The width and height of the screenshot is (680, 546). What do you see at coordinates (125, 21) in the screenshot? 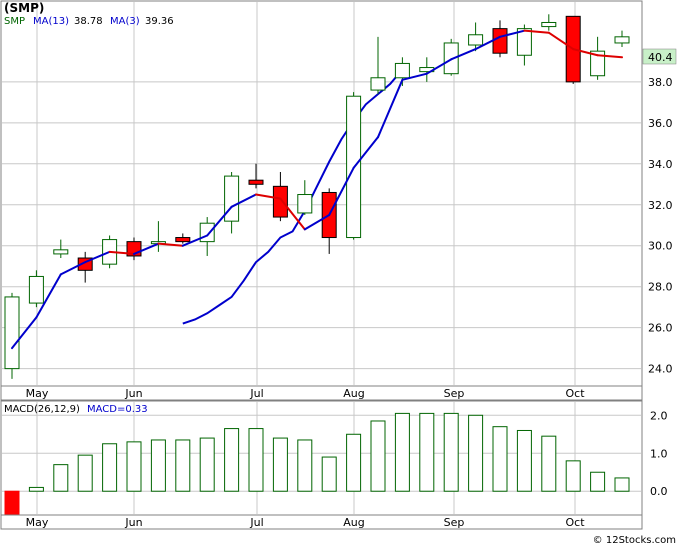
I see `legend-ma3-label: MA(3)` at bounding box center [125, 21].